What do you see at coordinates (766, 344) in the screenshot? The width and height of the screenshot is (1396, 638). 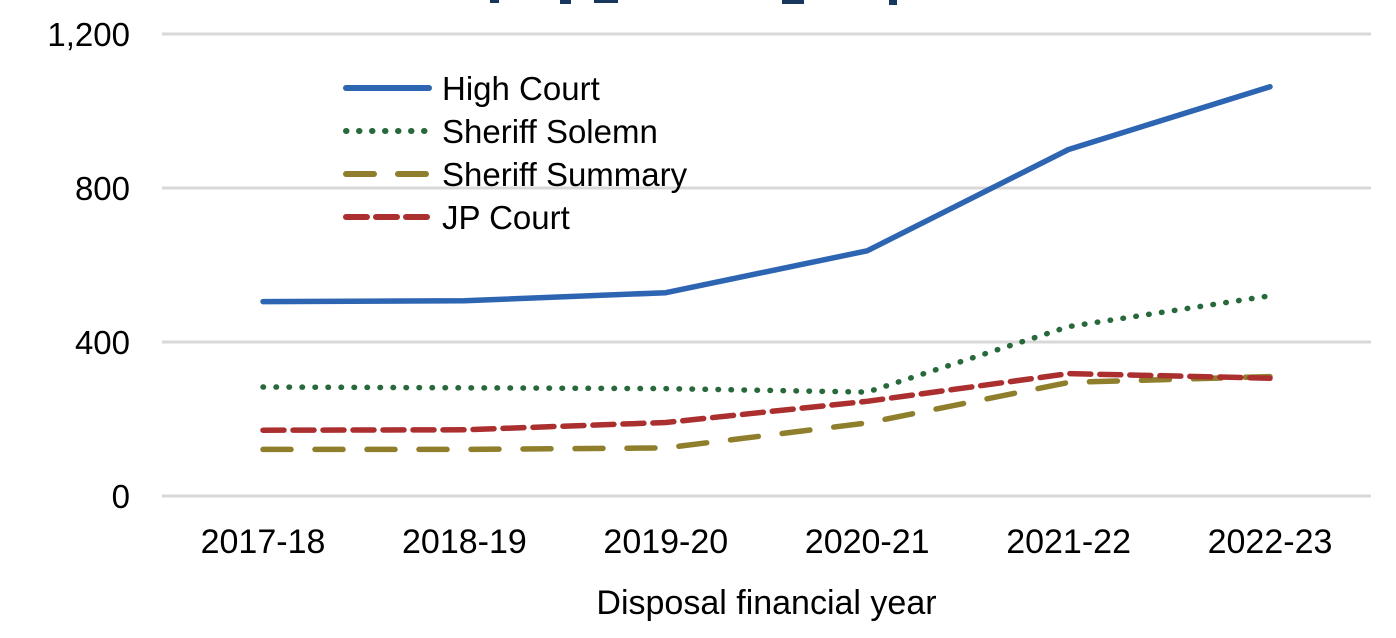 I see `series-line-sheriff-solemn` at bounding box center [766, 344].